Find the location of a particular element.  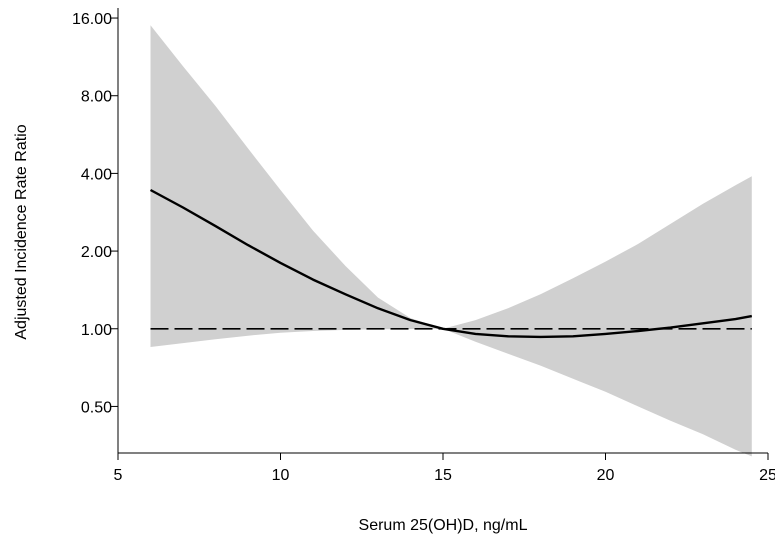

y-tick-label: 2.00 is located at coordinates (96, 252).